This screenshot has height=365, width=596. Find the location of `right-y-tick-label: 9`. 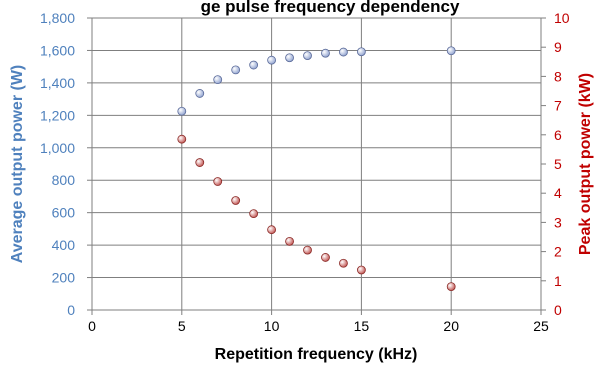

right-y-tick-label: 9 is located at coordinates (558, 47).